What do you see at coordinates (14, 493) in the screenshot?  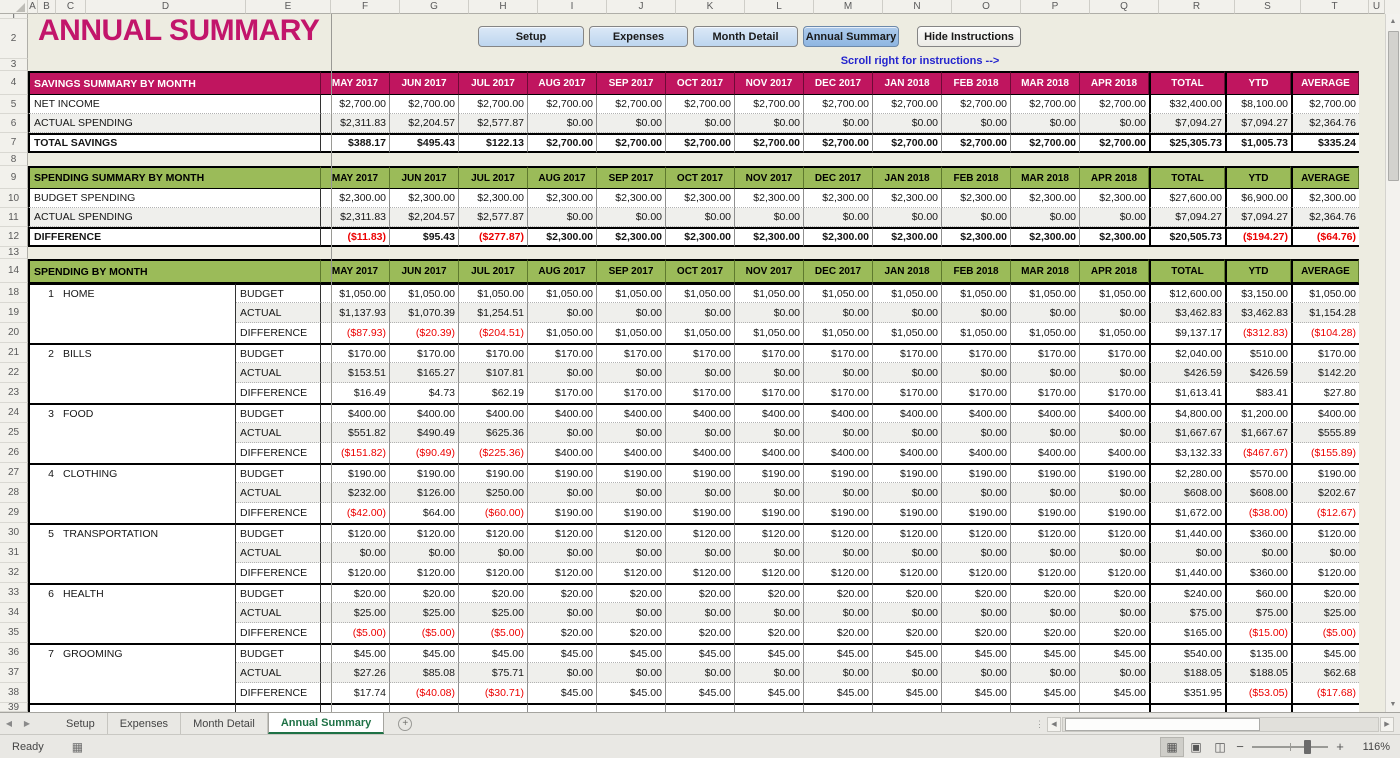 I see `row-header: 28` at bounding box center [14, 493].